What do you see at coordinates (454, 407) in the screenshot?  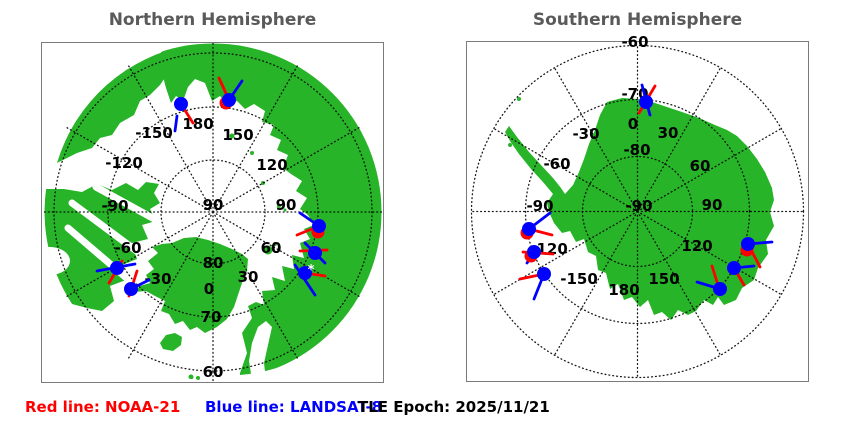 I see `tle-epoch-label: TLE Epoch: 2025/11/21` at bounding box center [454, 407].